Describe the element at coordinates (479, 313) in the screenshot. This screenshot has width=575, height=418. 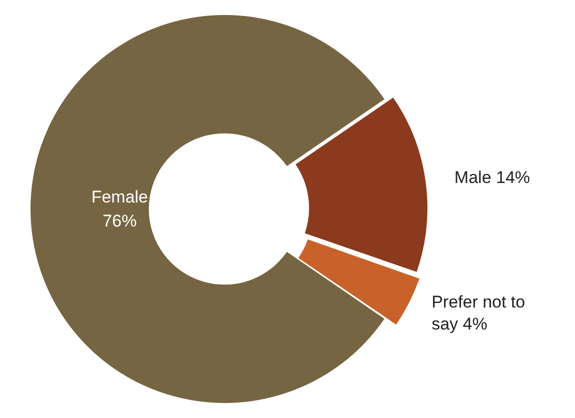
I see `slice-label: Prefer not to say 4%` at that location.